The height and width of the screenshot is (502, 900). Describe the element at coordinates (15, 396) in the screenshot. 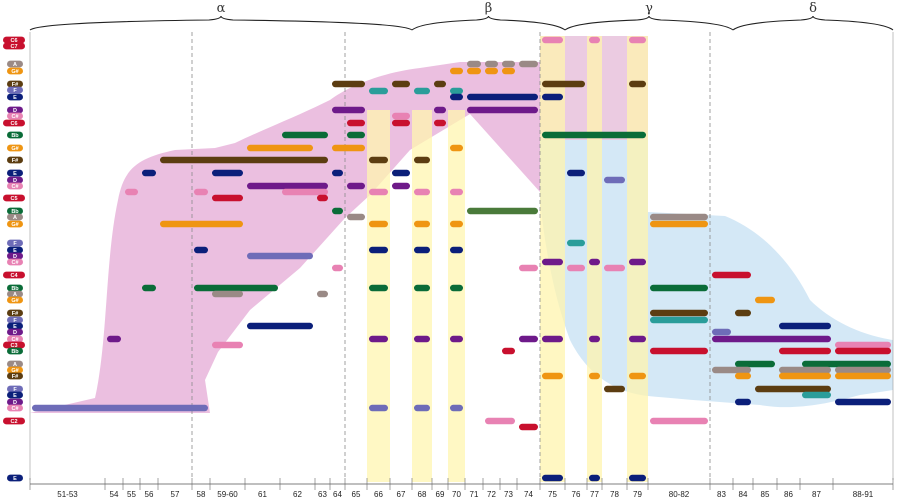

I see `pitch-legend-label: E` at that location.